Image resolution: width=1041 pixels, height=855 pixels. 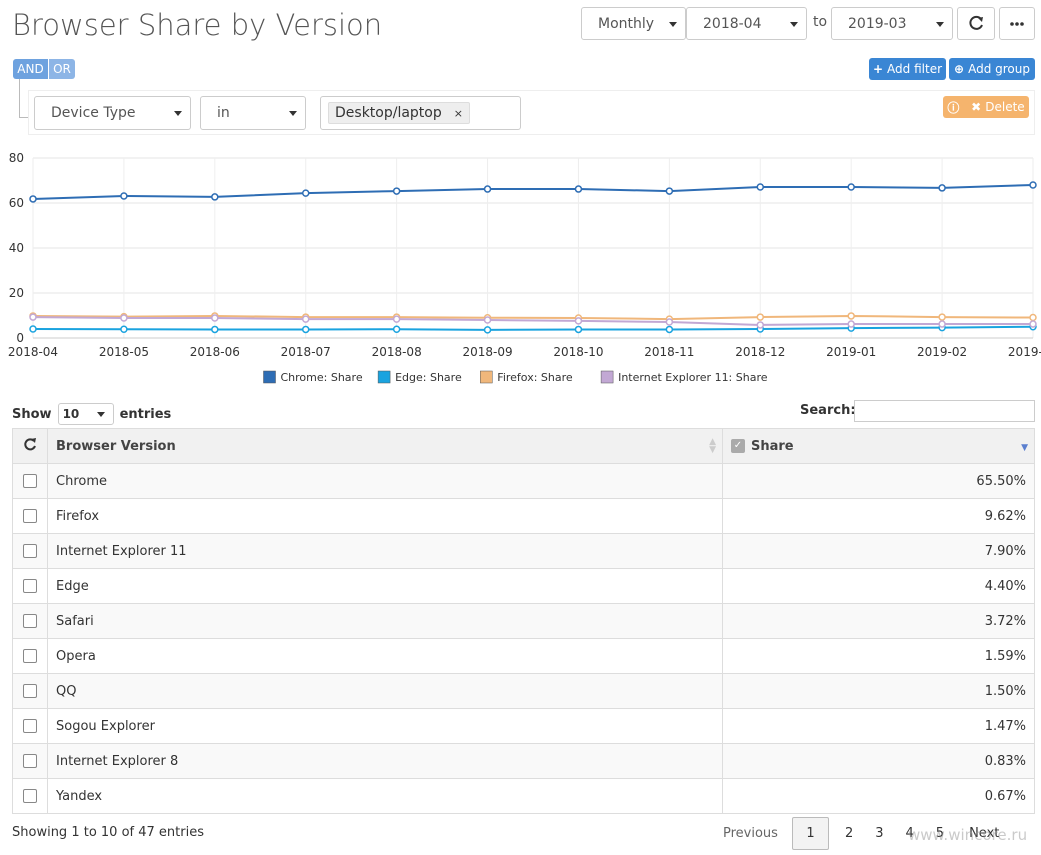 I want to click on refresh-button, so click(x=976, y=23).